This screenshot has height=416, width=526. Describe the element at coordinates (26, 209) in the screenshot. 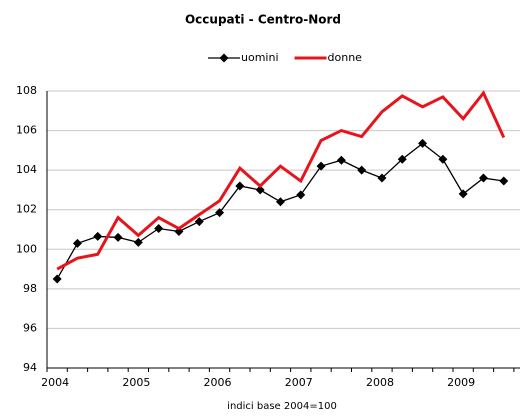

I see `y-tick-label: 102` at that location.